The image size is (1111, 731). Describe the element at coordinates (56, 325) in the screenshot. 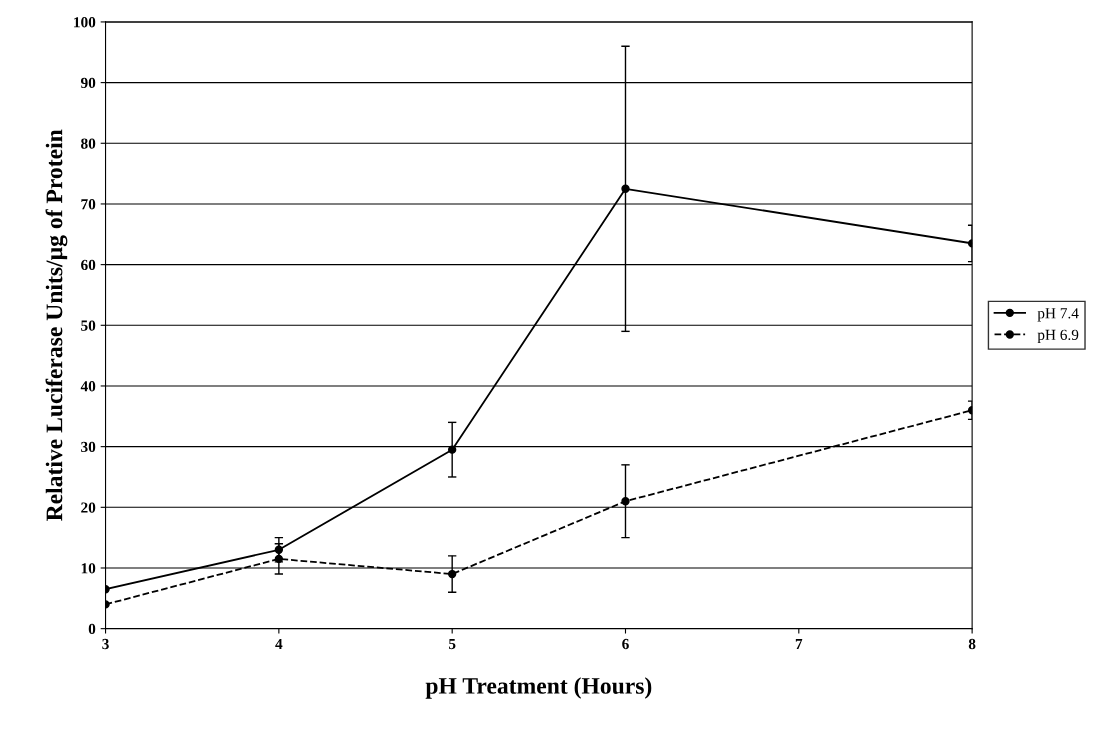

I see `y-axis-title: Relative Luciferase Units/µg of Protein` at that location.